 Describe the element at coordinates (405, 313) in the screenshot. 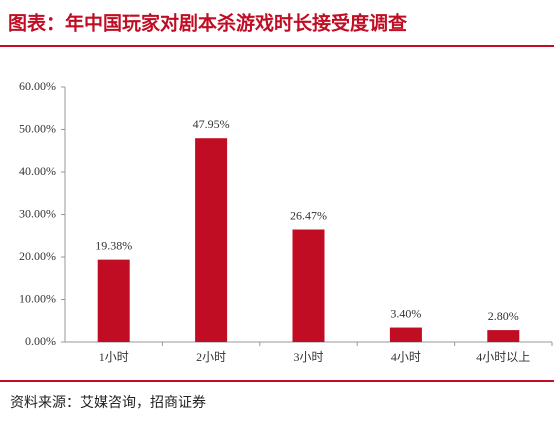

I see `value-label: 3.40%` at that location.